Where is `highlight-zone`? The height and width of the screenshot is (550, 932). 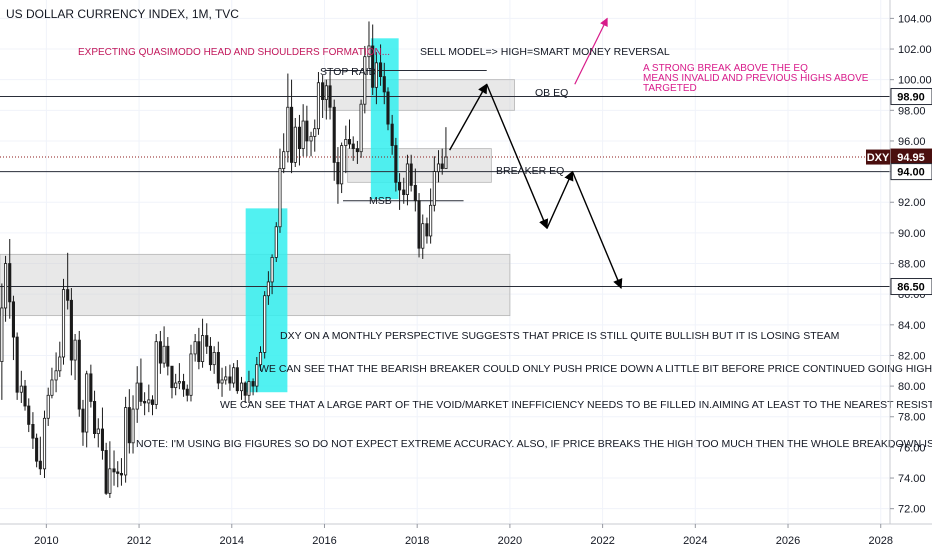 highlight-zone is located at coordinates (266, 300).